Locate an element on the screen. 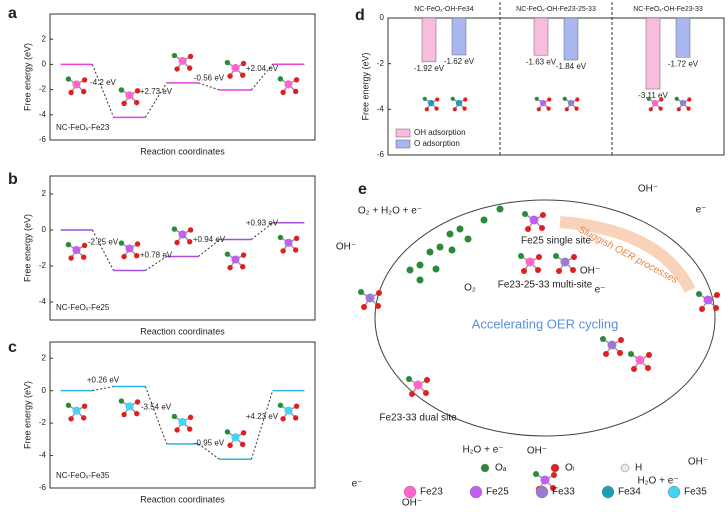 Image resolution: width=728 pixels, height=512 pixels. legend-label: Fe35 is located at coordinates (695, 492).